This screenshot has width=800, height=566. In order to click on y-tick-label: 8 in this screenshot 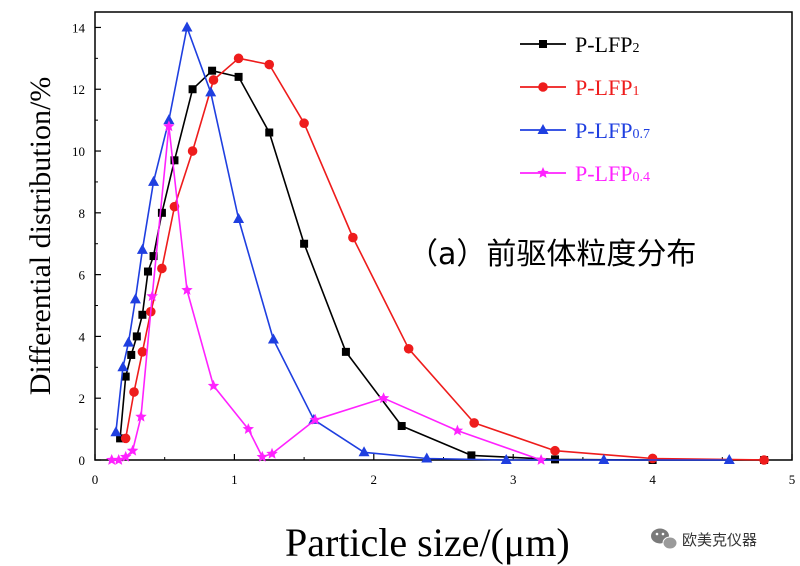, I will do `click(82, 213)`.